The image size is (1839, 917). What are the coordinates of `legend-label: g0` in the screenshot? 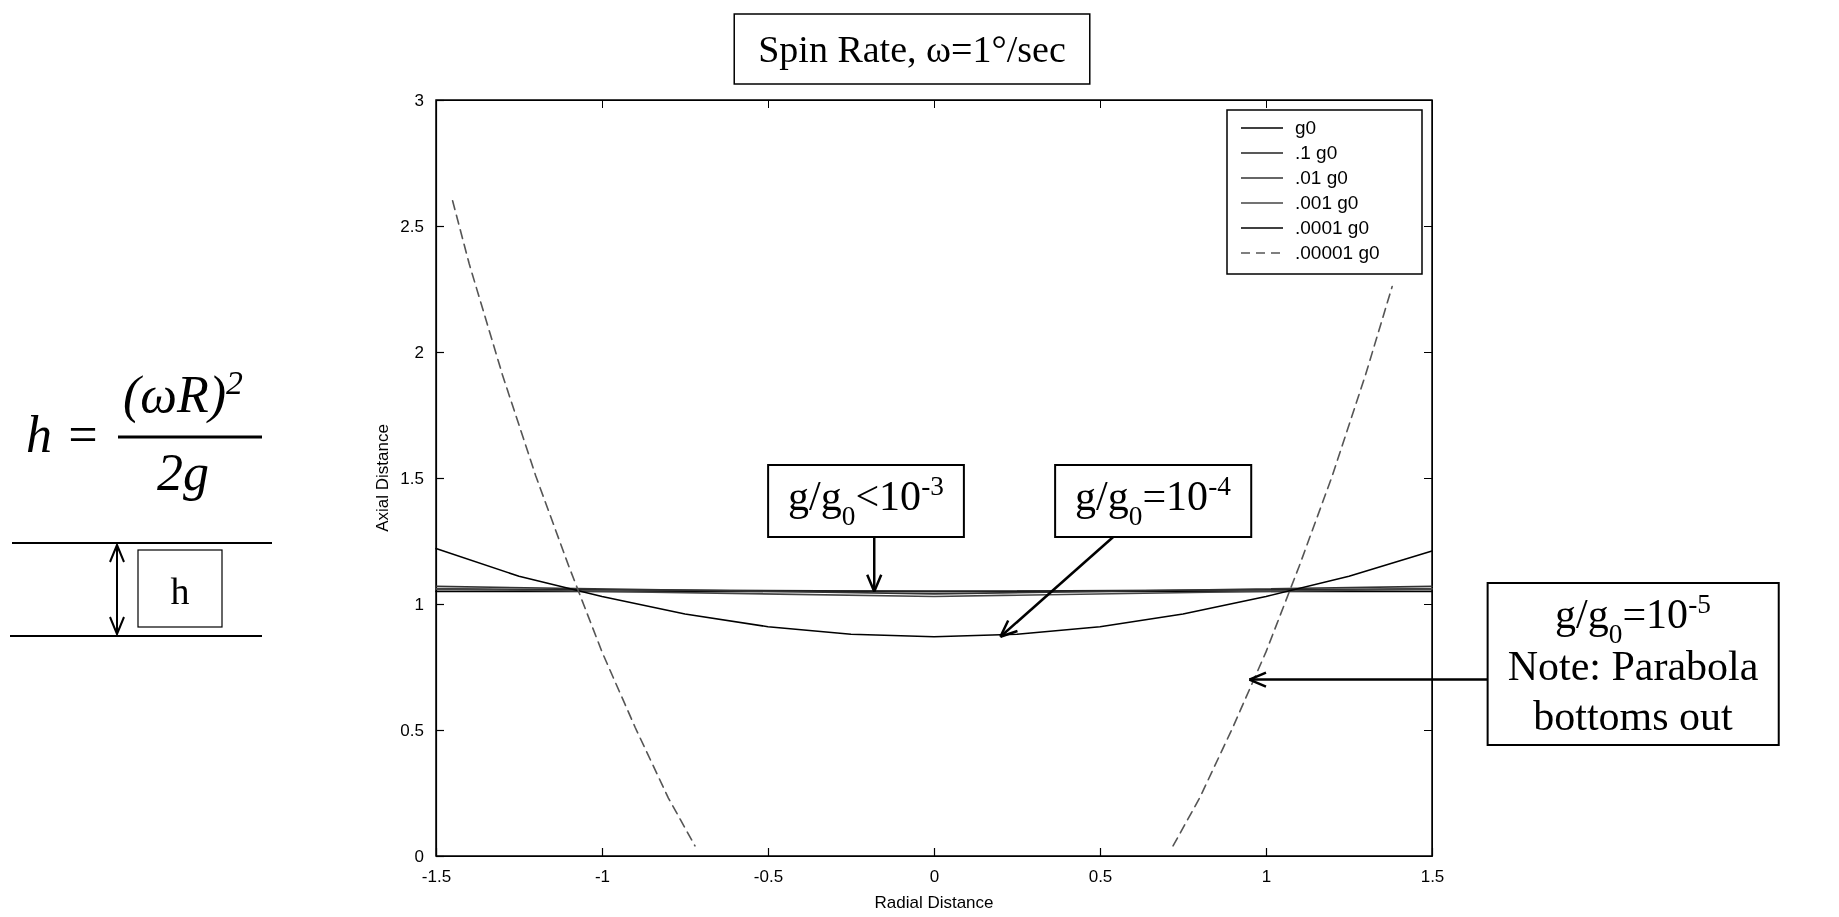 It's located at (1306, 127).